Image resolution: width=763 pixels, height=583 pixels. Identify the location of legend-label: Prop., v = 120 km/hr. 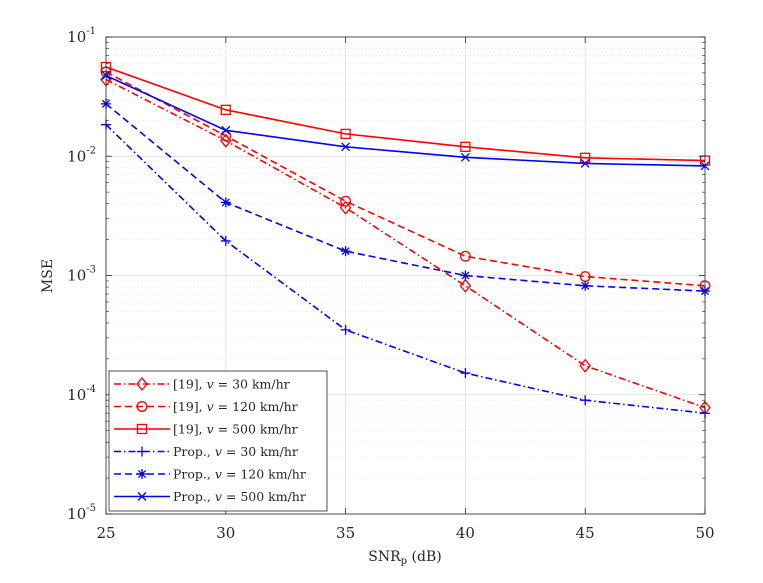
(239, 474).